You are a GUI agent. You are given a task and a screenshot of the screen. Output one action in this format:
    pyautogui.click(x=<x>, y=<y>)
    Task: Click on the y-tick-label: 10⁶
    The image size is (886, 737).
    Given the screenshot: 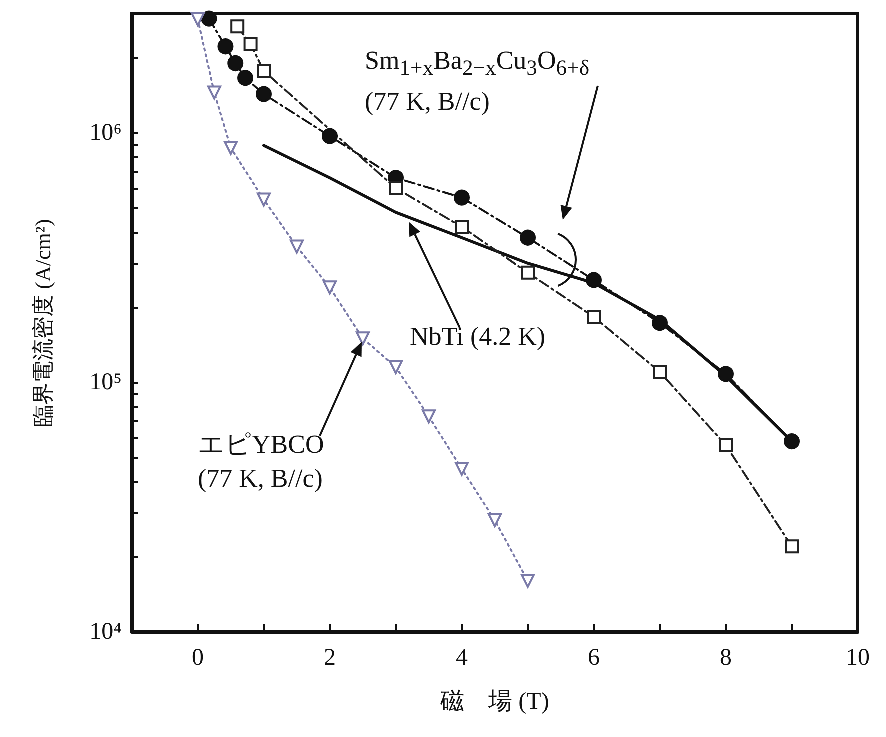 What is the action you would take?
    pyautogui.click(x=106, y=133)
    